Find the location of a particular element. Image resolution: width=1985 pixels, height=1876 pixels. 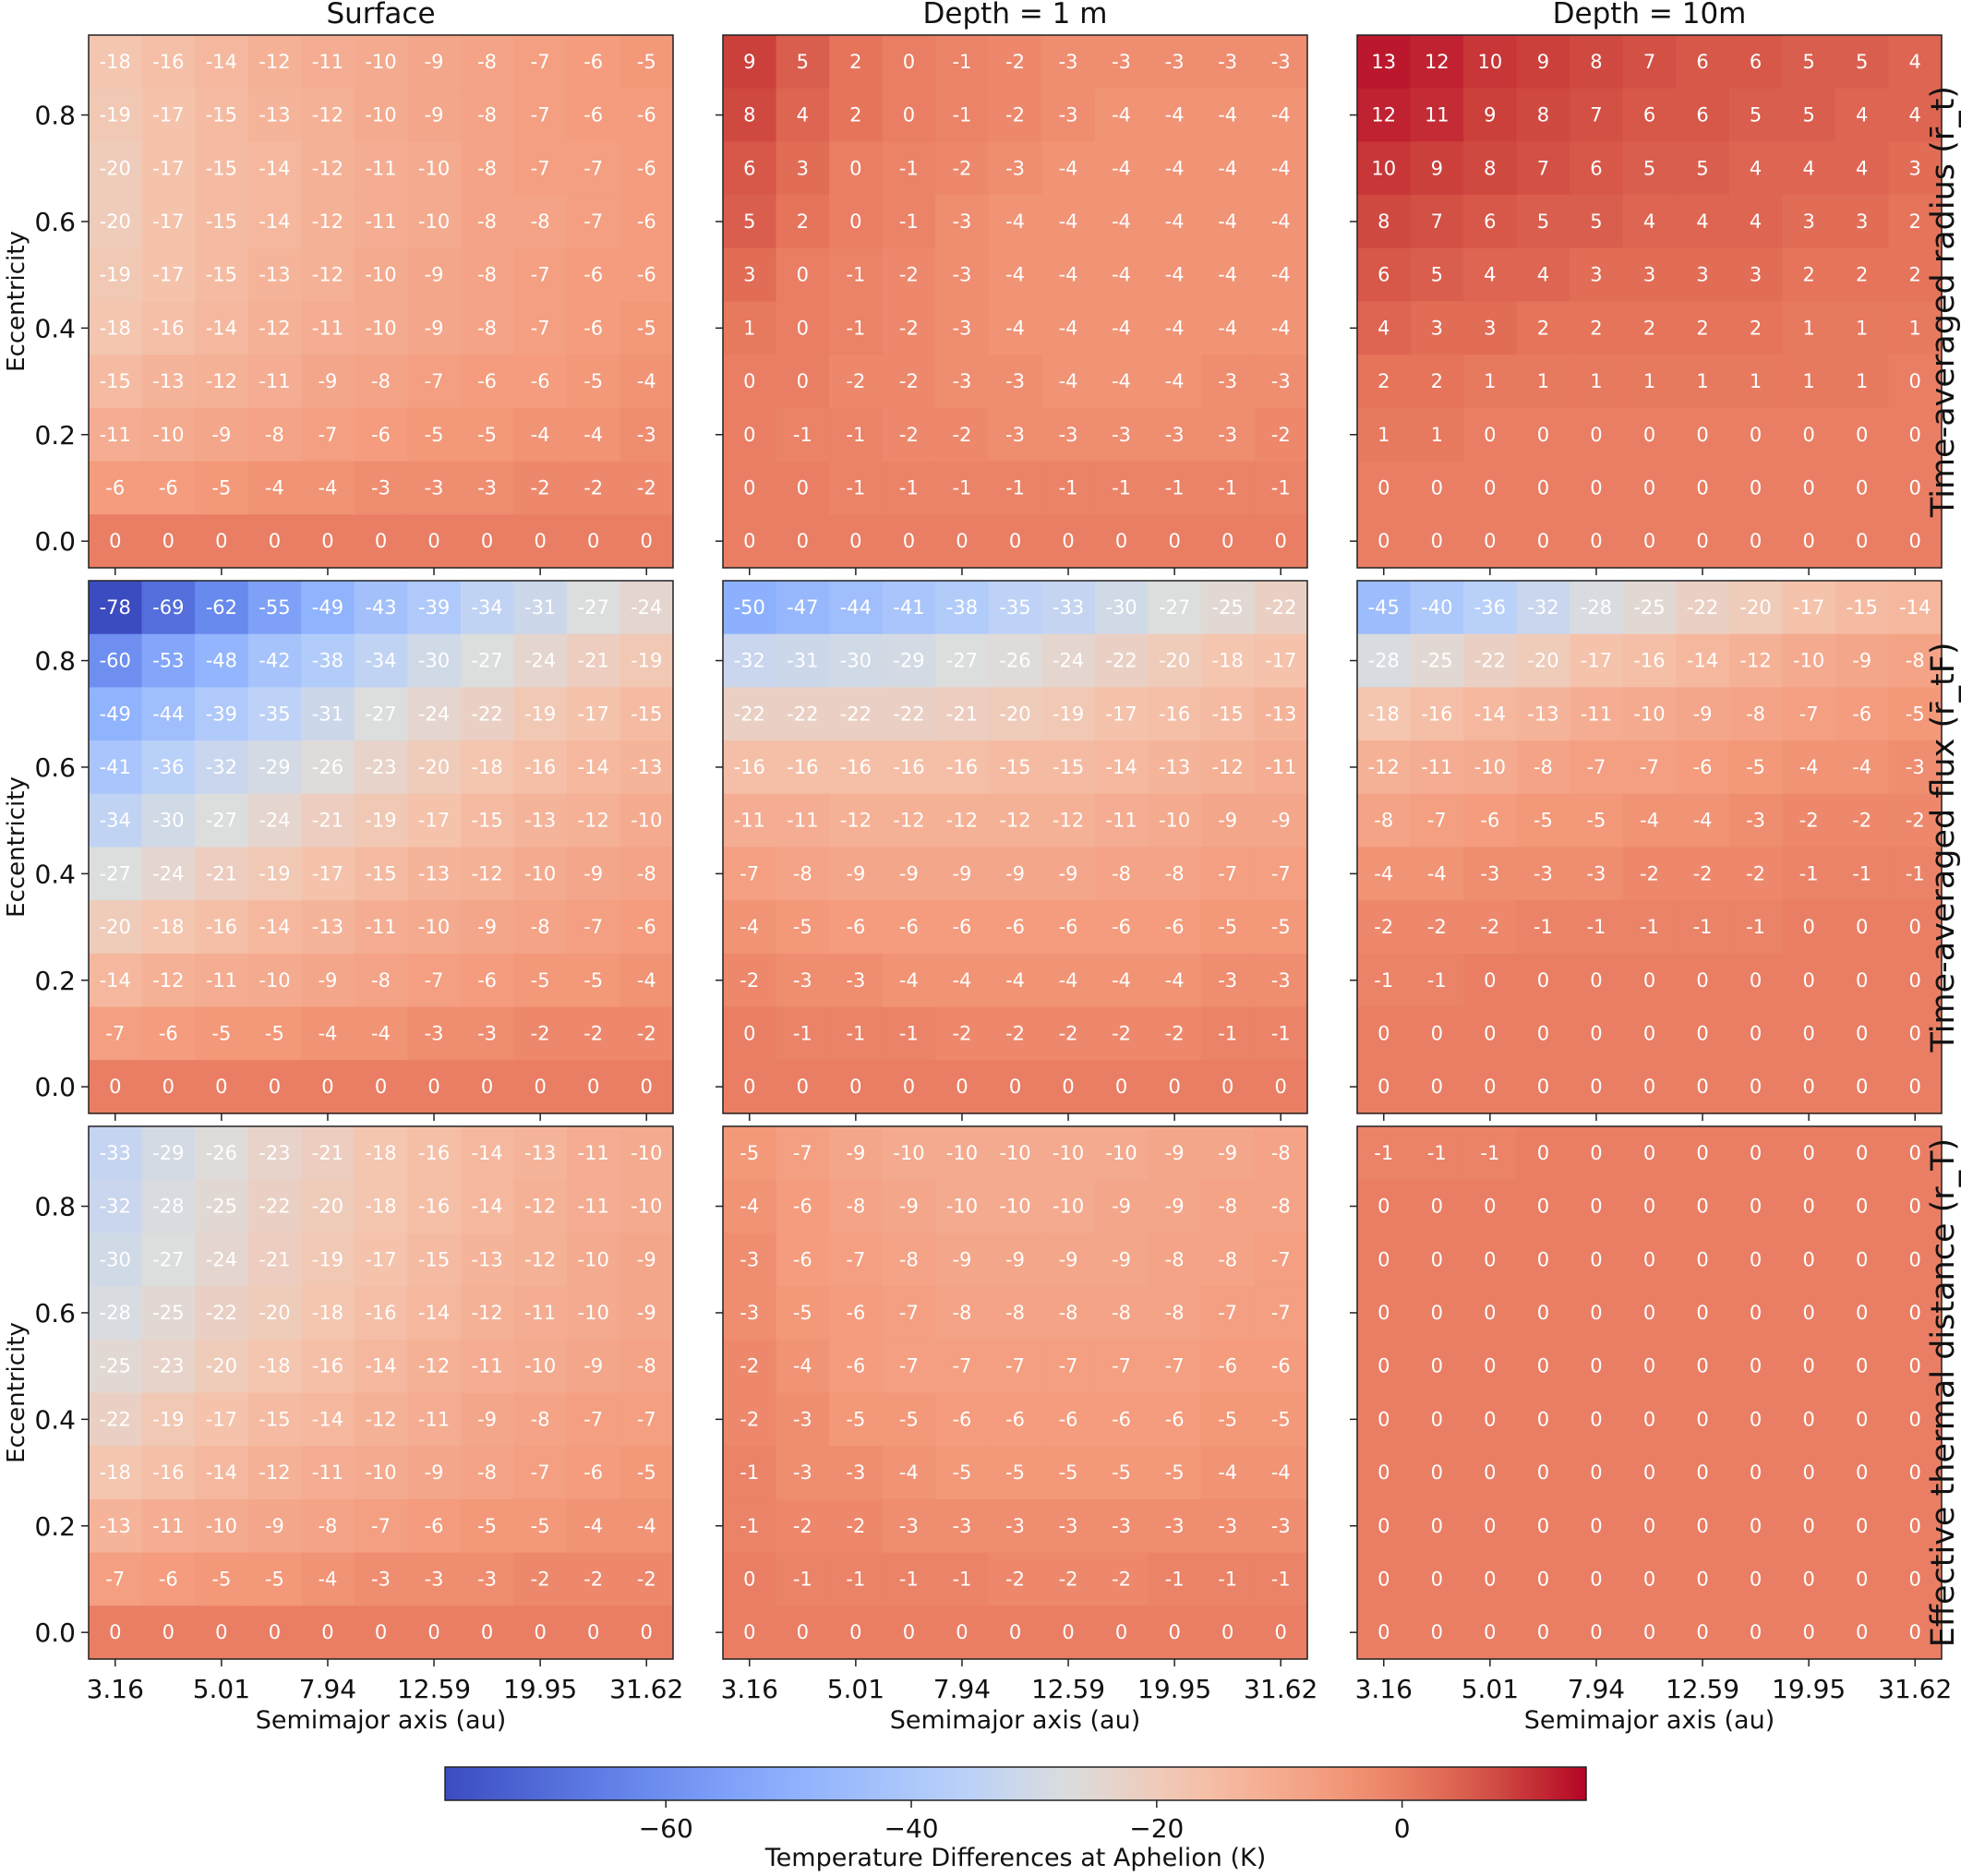

cell-value-label: -16 is located at coordinates (540, 767).